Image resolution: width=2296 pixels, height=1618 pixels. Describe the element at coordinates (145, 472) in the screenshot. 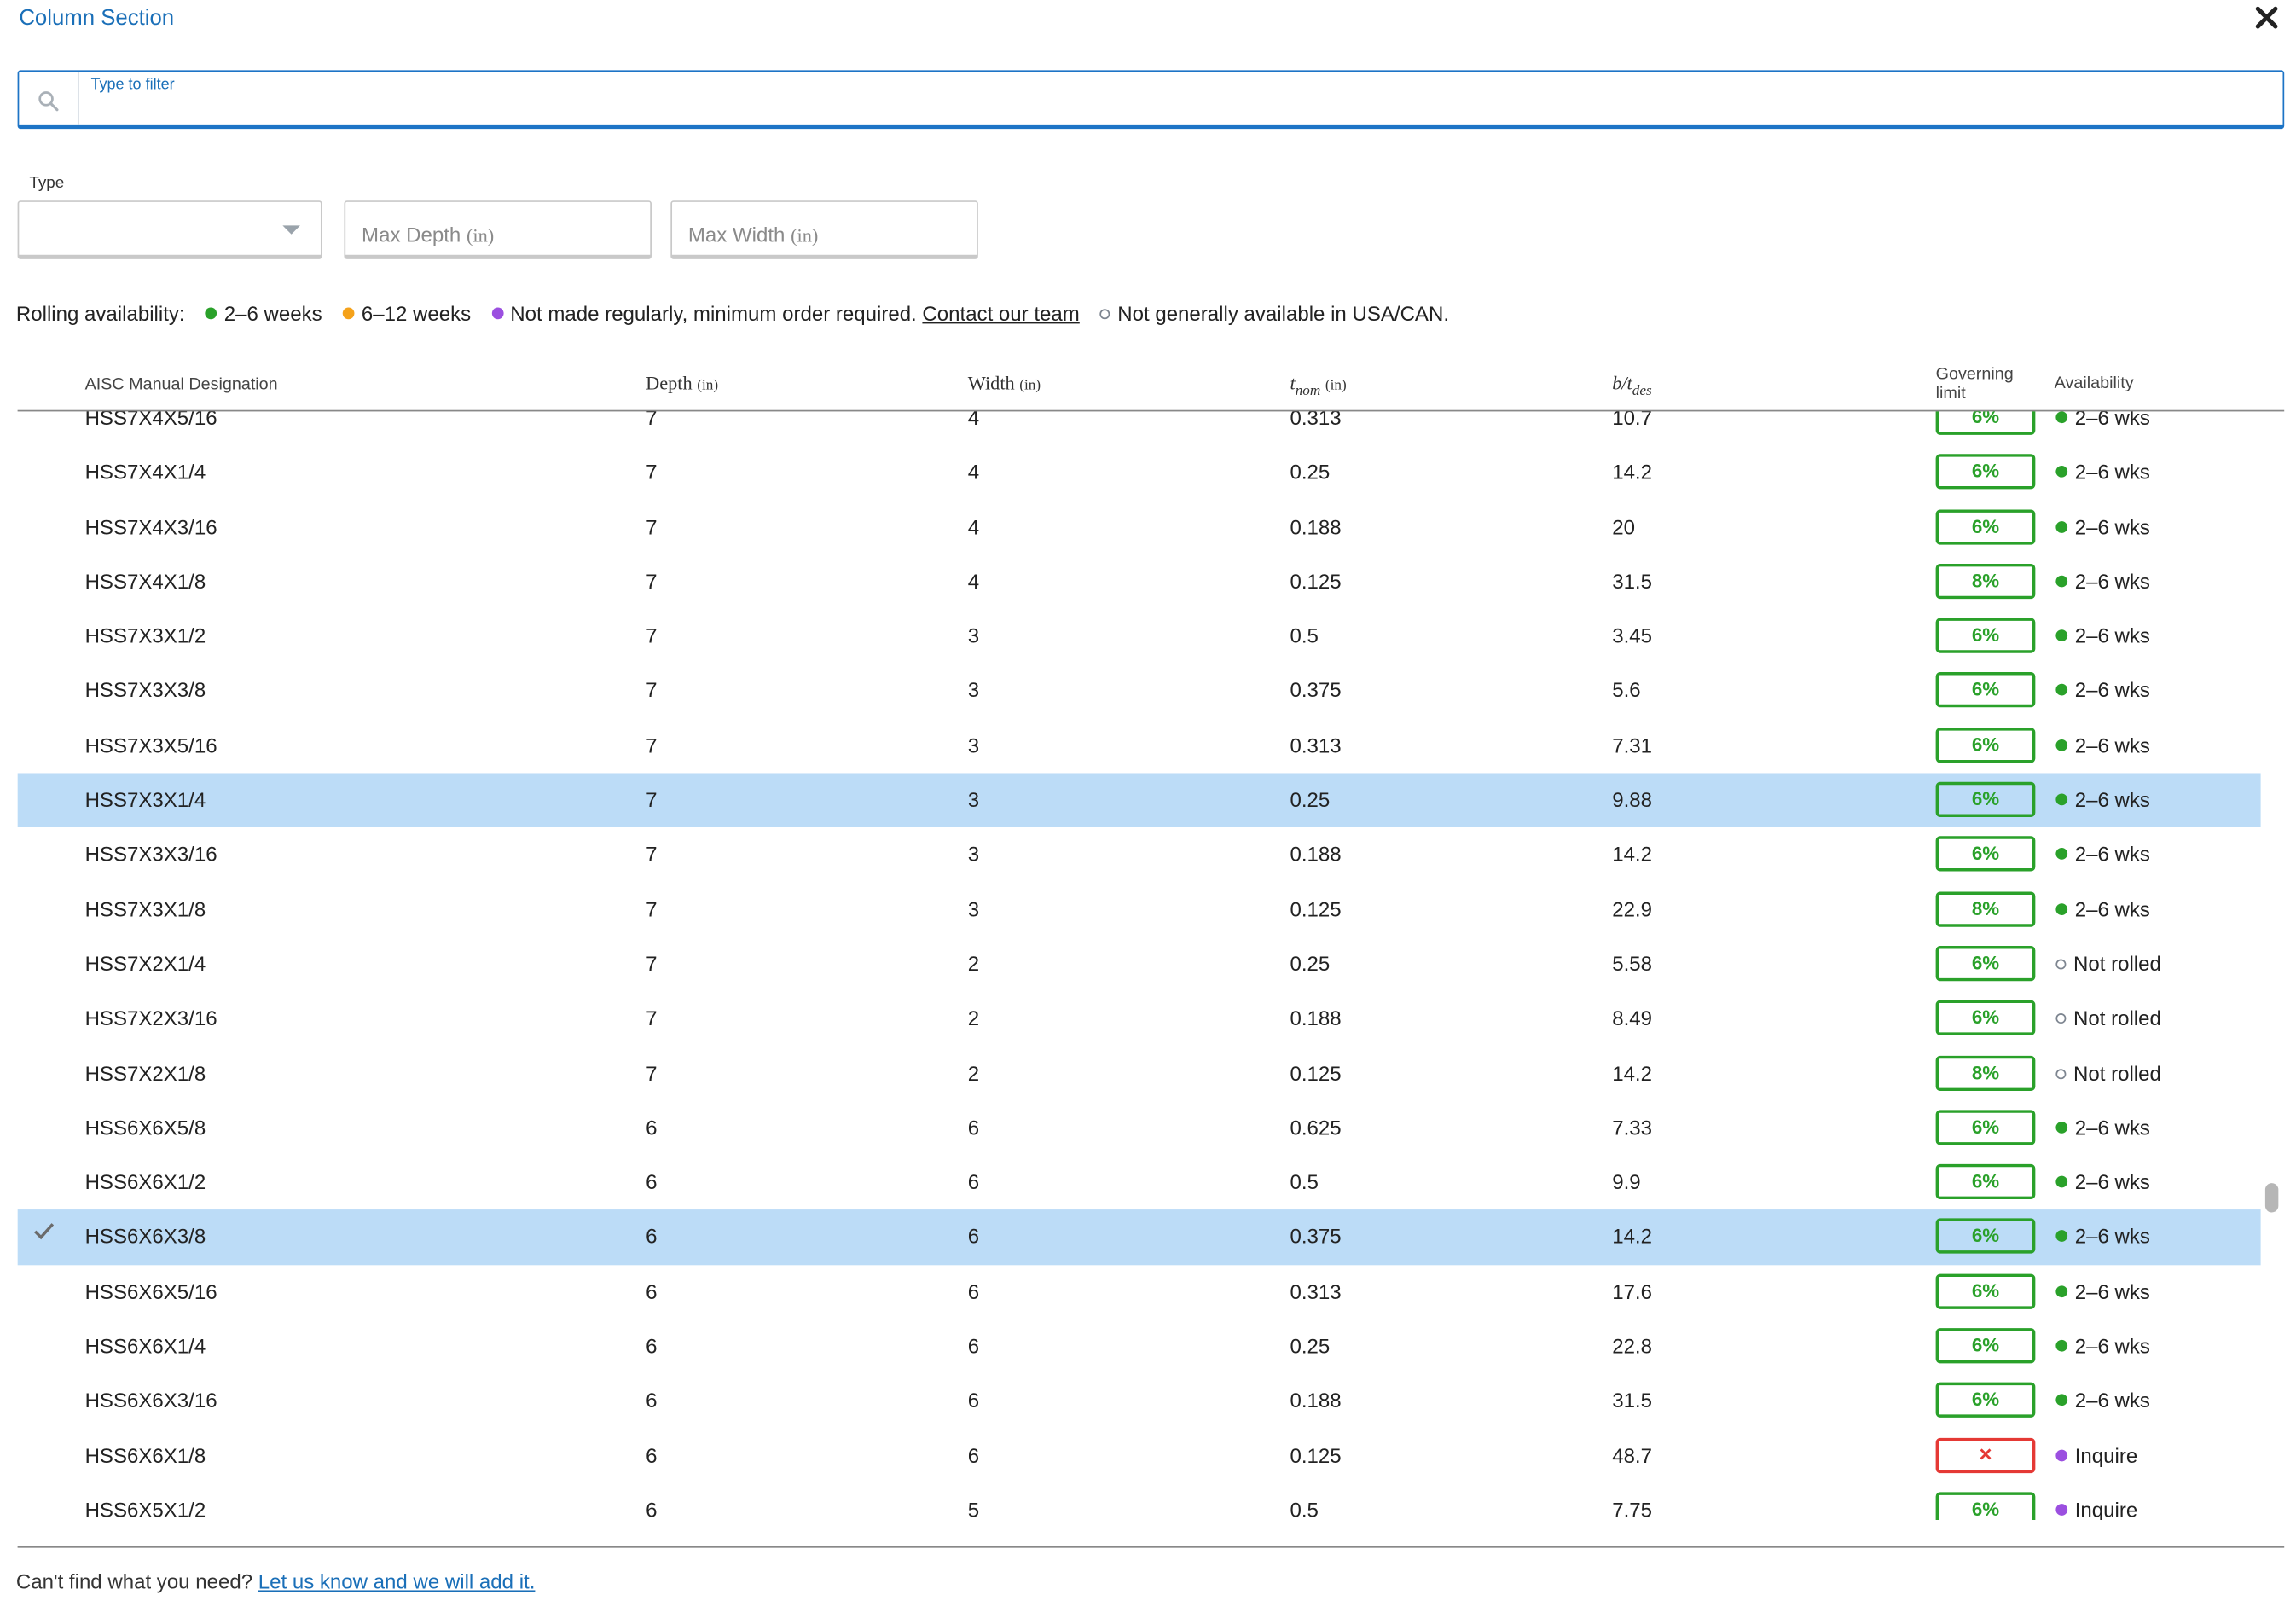

I see `cell-designation: HSS7X4X1/4` at that location.